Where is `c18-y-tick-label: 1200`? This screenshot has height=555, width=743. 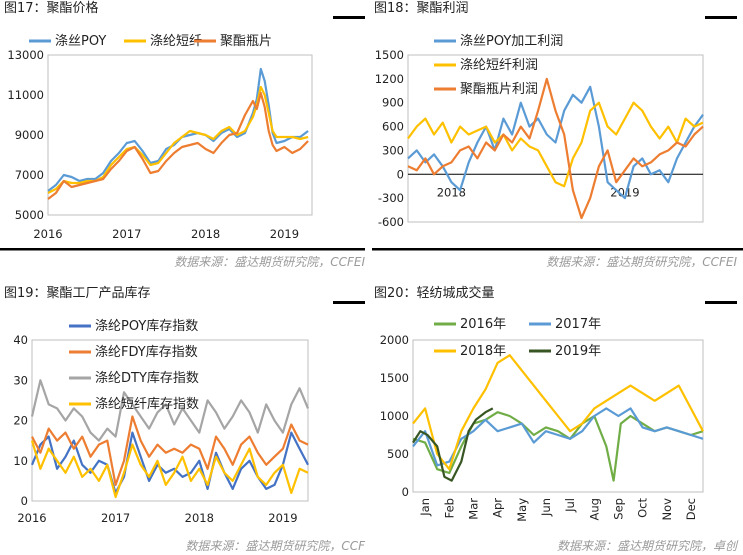 c18-y-tick-label: 1200 is located at coordinates (389, 79).